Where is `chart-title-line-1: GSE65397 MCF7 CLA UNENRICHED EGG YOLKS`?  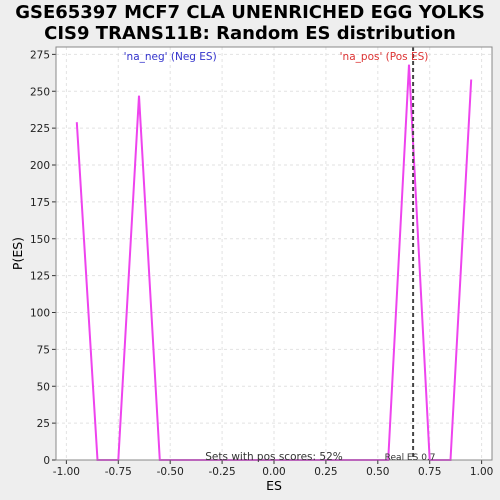 chart-title-line-1: GSE65397 MCF7 CLA UNENRICHED EGG YOLKS is located at coordinates (250, 12).